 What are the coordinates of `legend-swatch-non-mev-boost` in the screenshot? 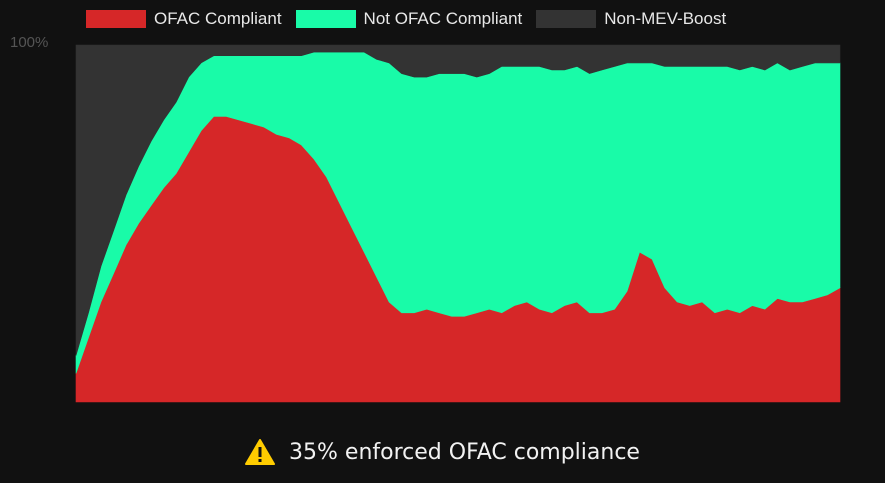 It's located at (566, 19).